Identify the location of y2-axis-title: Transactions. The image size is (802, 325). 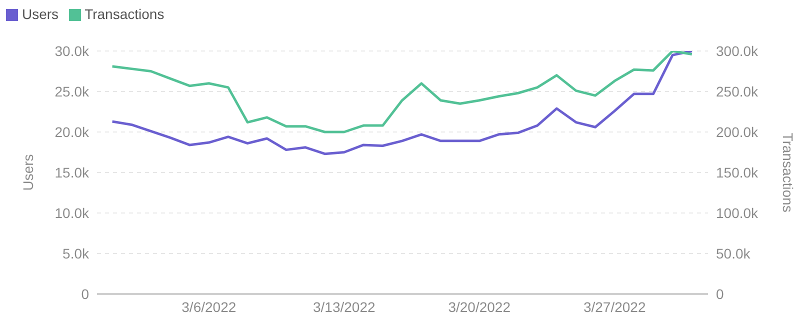
(788, 172).